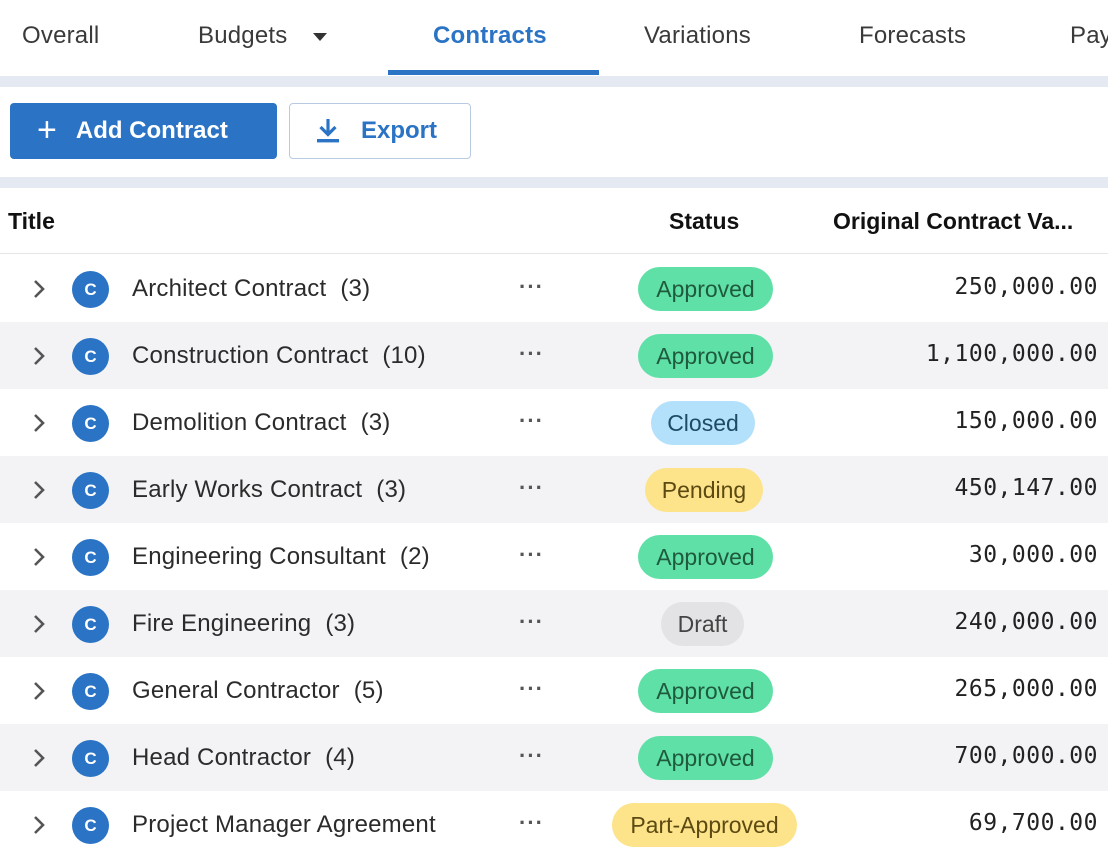  I want to click on contract-title-text: Demolition Contract, so click(239, 422).